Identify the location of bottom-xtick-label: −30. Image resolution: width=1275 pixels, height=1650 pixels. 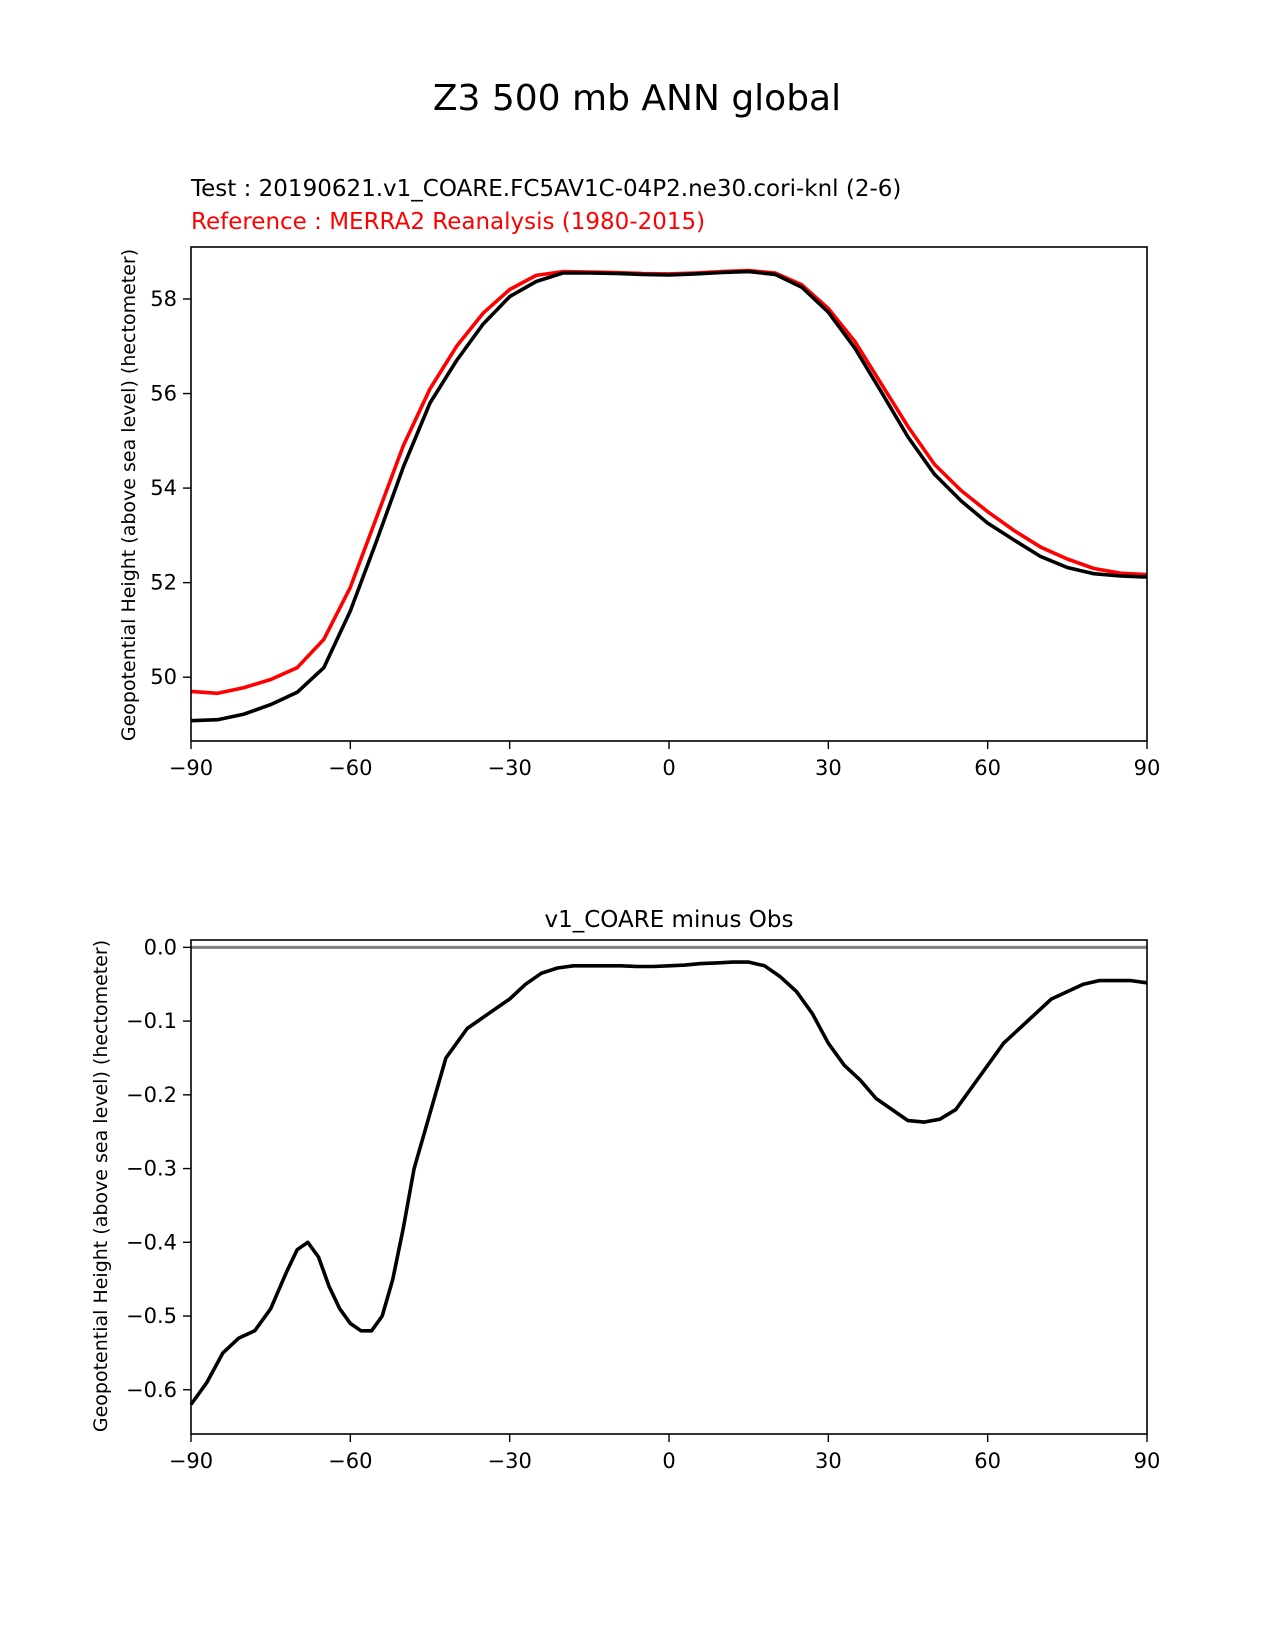
(510, 1461).